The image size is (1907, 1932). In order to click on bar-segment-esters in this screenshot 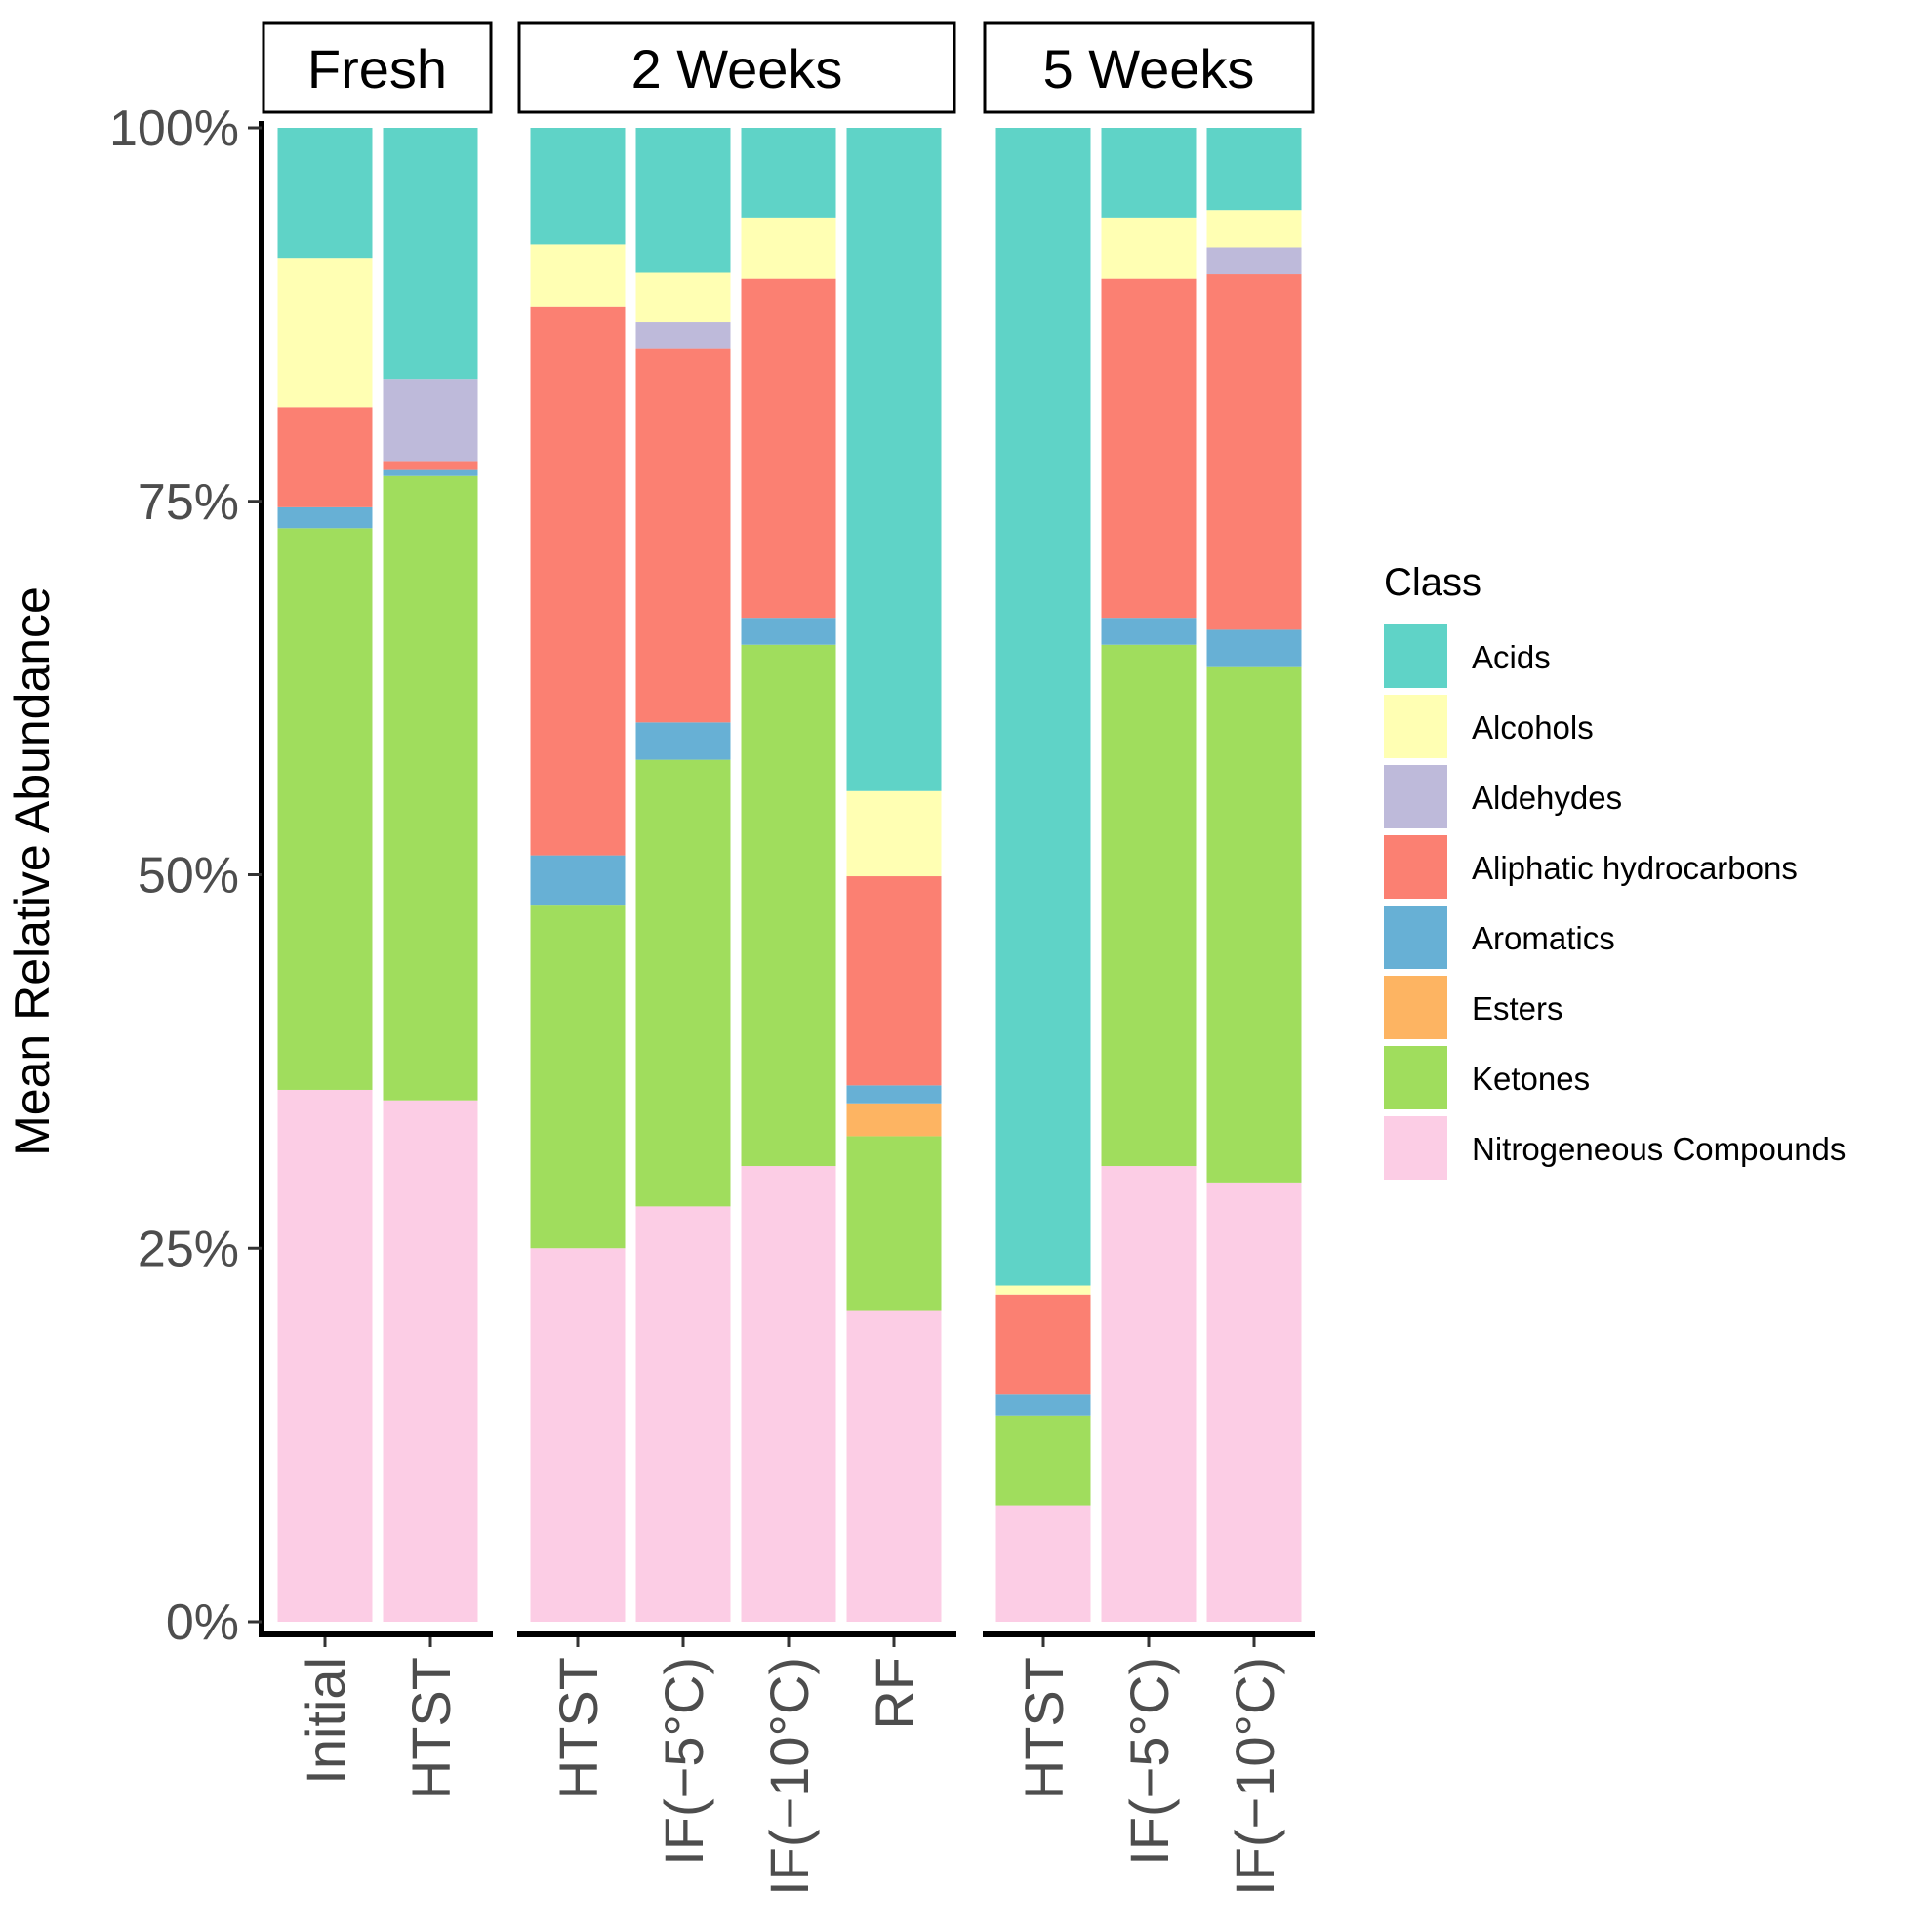, I will do `click(894, 1120)`.